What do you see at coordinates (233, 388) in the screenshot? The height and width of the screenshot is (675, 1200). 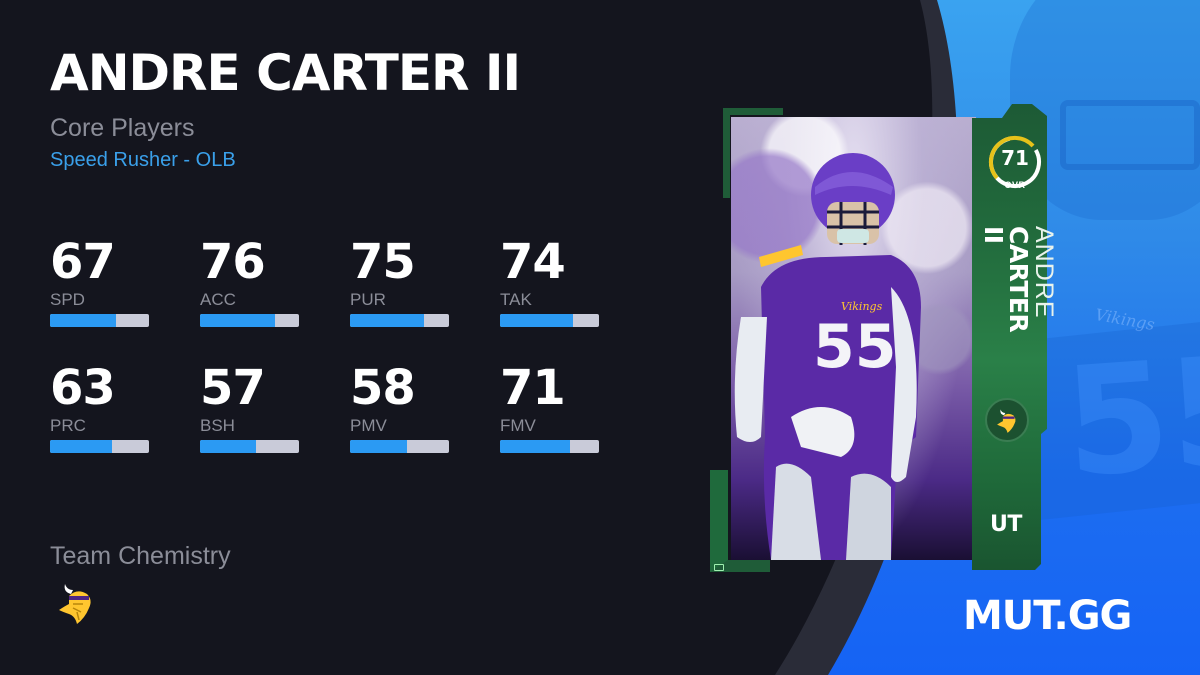 I see `stat-value: 57` at bounding box center [233, 388].